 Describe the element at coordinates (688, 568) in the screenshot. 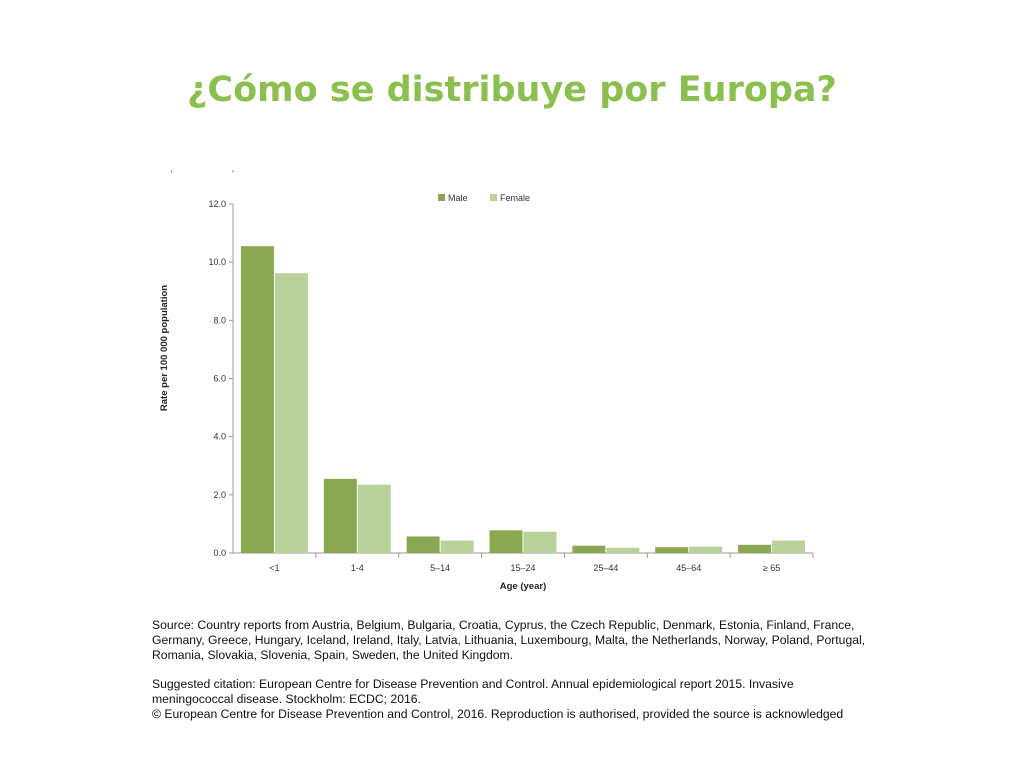

I see `x-tick-label: 45–64` at that location.